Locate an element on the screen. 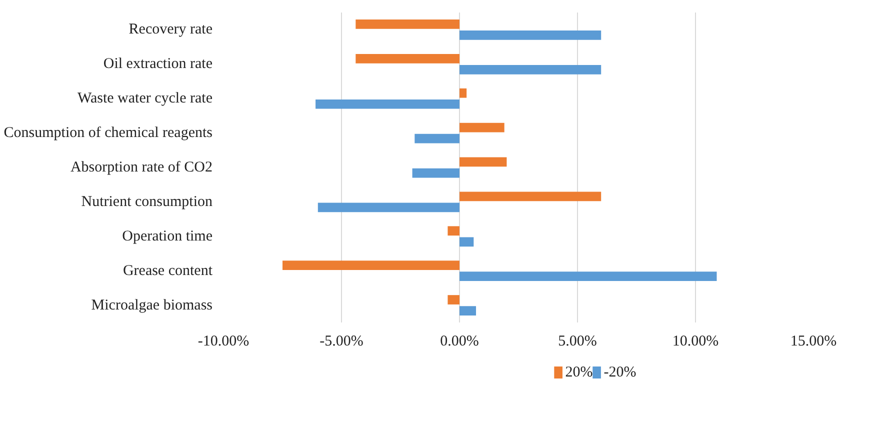 The width and height of the screenshot is (883, 438). y-tick-label: Operation time is located at coordinates (167, 236).